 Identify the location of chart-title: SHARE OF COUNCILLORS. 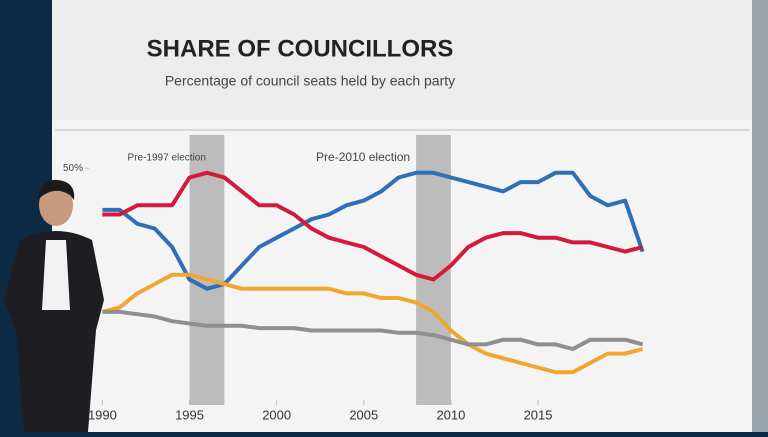
(300, 48).